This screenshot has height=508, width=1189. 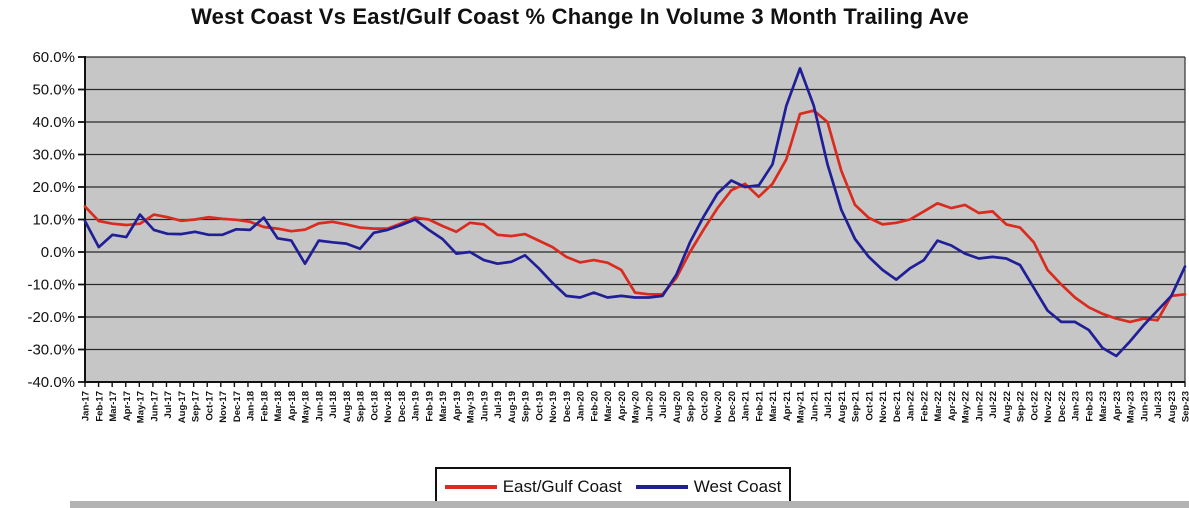 What do you see at coordinates (1131, 407) in the screenshot?
I see `x-tick-label: May-23` at bounding box center [1131, 407].